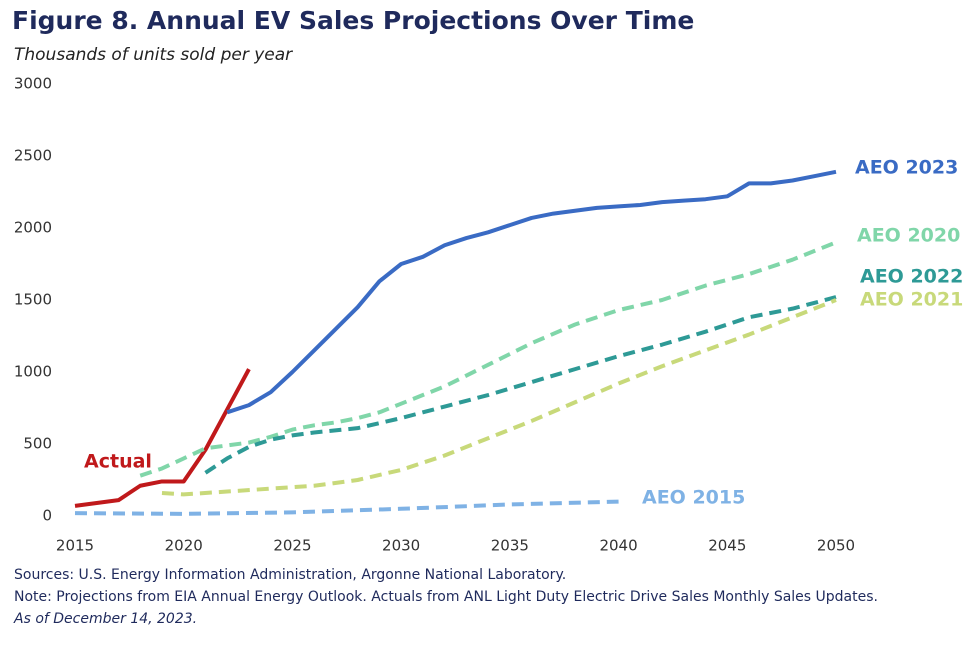 The image size is (980, 662). I want to click on y-tick-label: 500, so click(37, 444).